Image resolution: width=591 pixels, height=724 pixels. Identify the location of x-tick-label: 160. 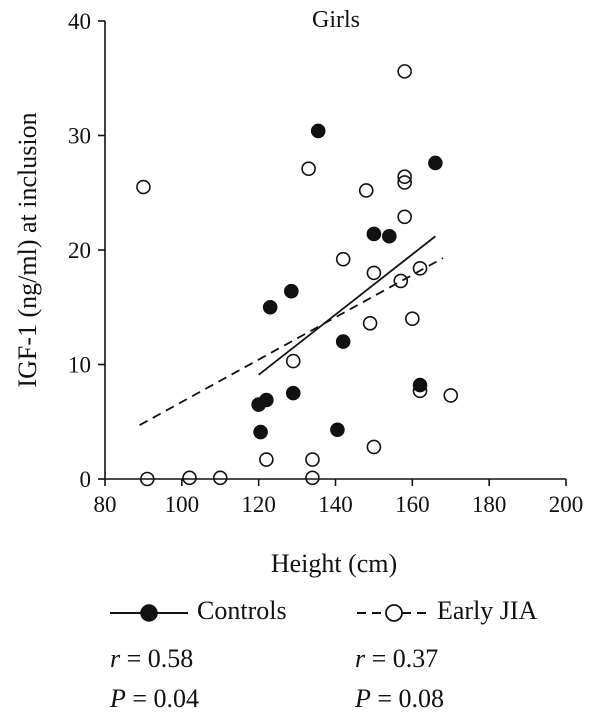
(412, 504).